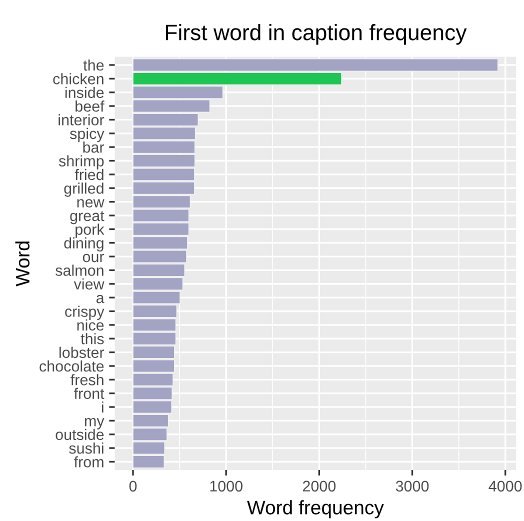 This screenshot has width=524, height=521. What do you see at coordinates (81, 162) in the screenshot?
I see `y-tick-label: shrimp` at bounding box center [81, 162].